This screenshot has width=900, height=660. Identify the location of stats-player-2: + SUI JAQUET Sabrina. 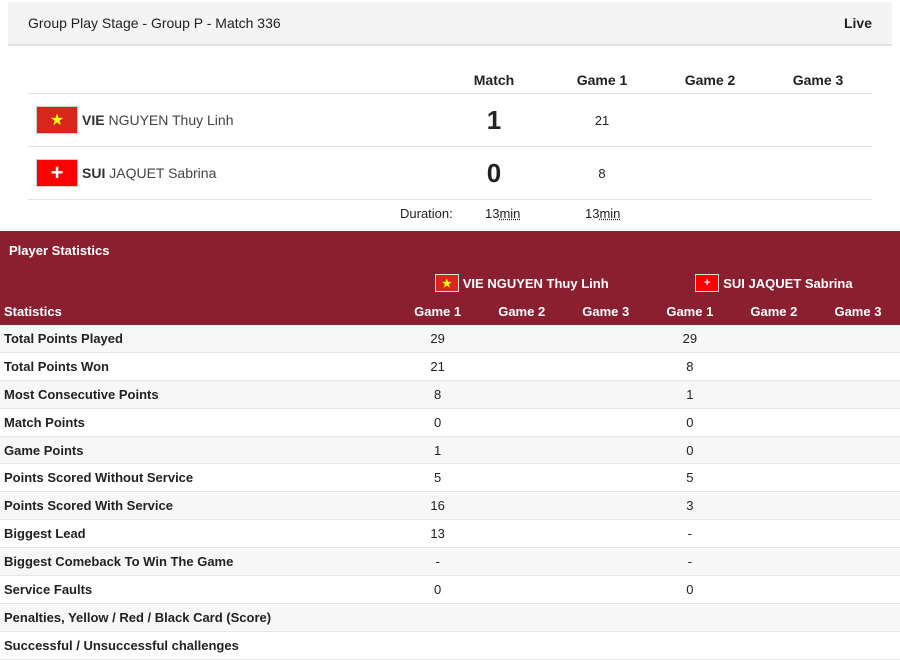
(774, 283).